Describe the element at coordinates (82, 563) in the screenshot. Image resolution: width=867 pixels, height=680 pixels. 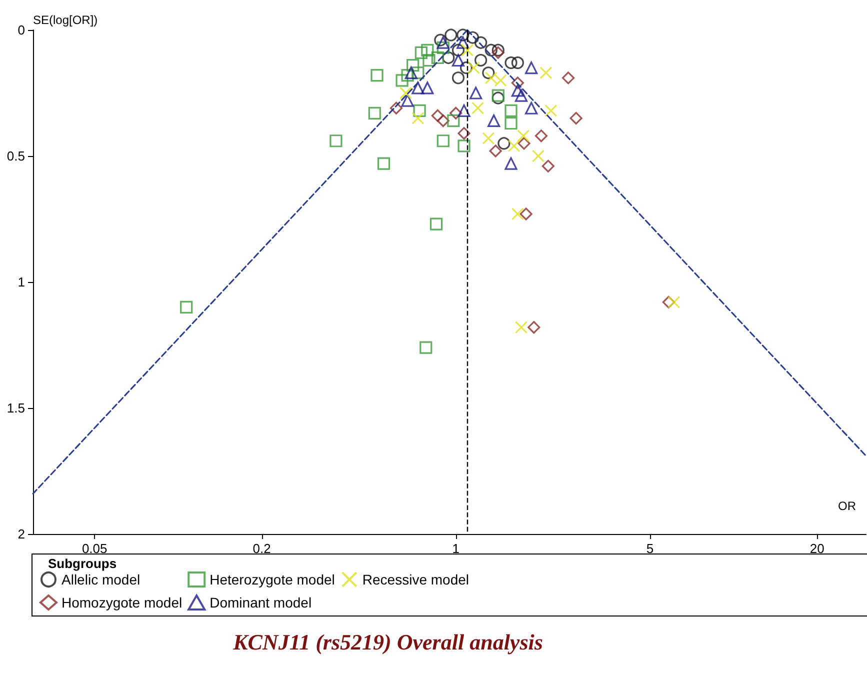
I see `legend-title: Subgroups` at that location.